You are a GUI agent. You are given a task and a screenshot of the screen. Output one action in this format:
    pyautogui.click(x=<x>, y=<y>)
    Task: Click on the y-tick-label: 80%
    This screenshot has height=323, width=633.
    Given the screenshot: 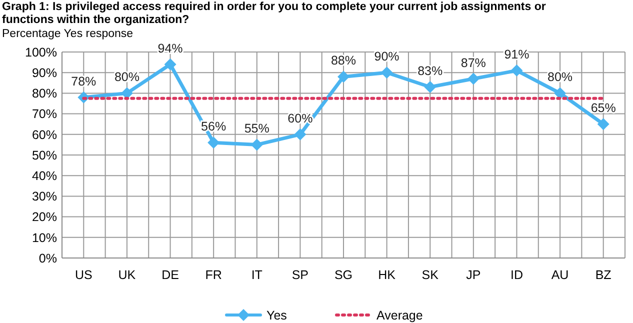 What is the action you would take?
    pyautogui.click(x=44, y=93)
    